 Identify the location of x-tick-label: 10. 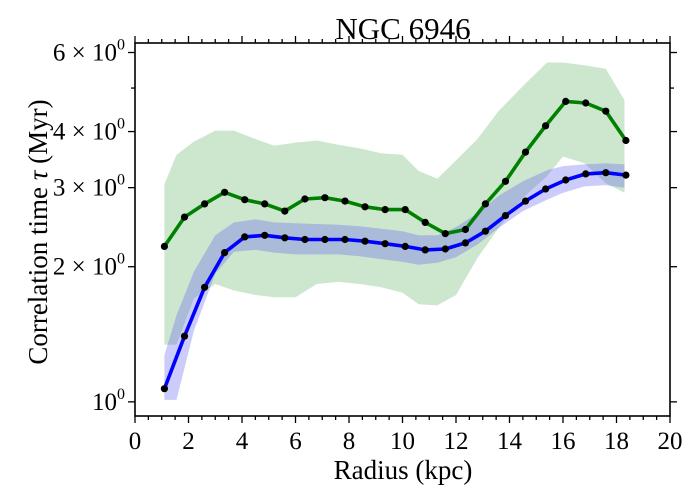
(402, 441).